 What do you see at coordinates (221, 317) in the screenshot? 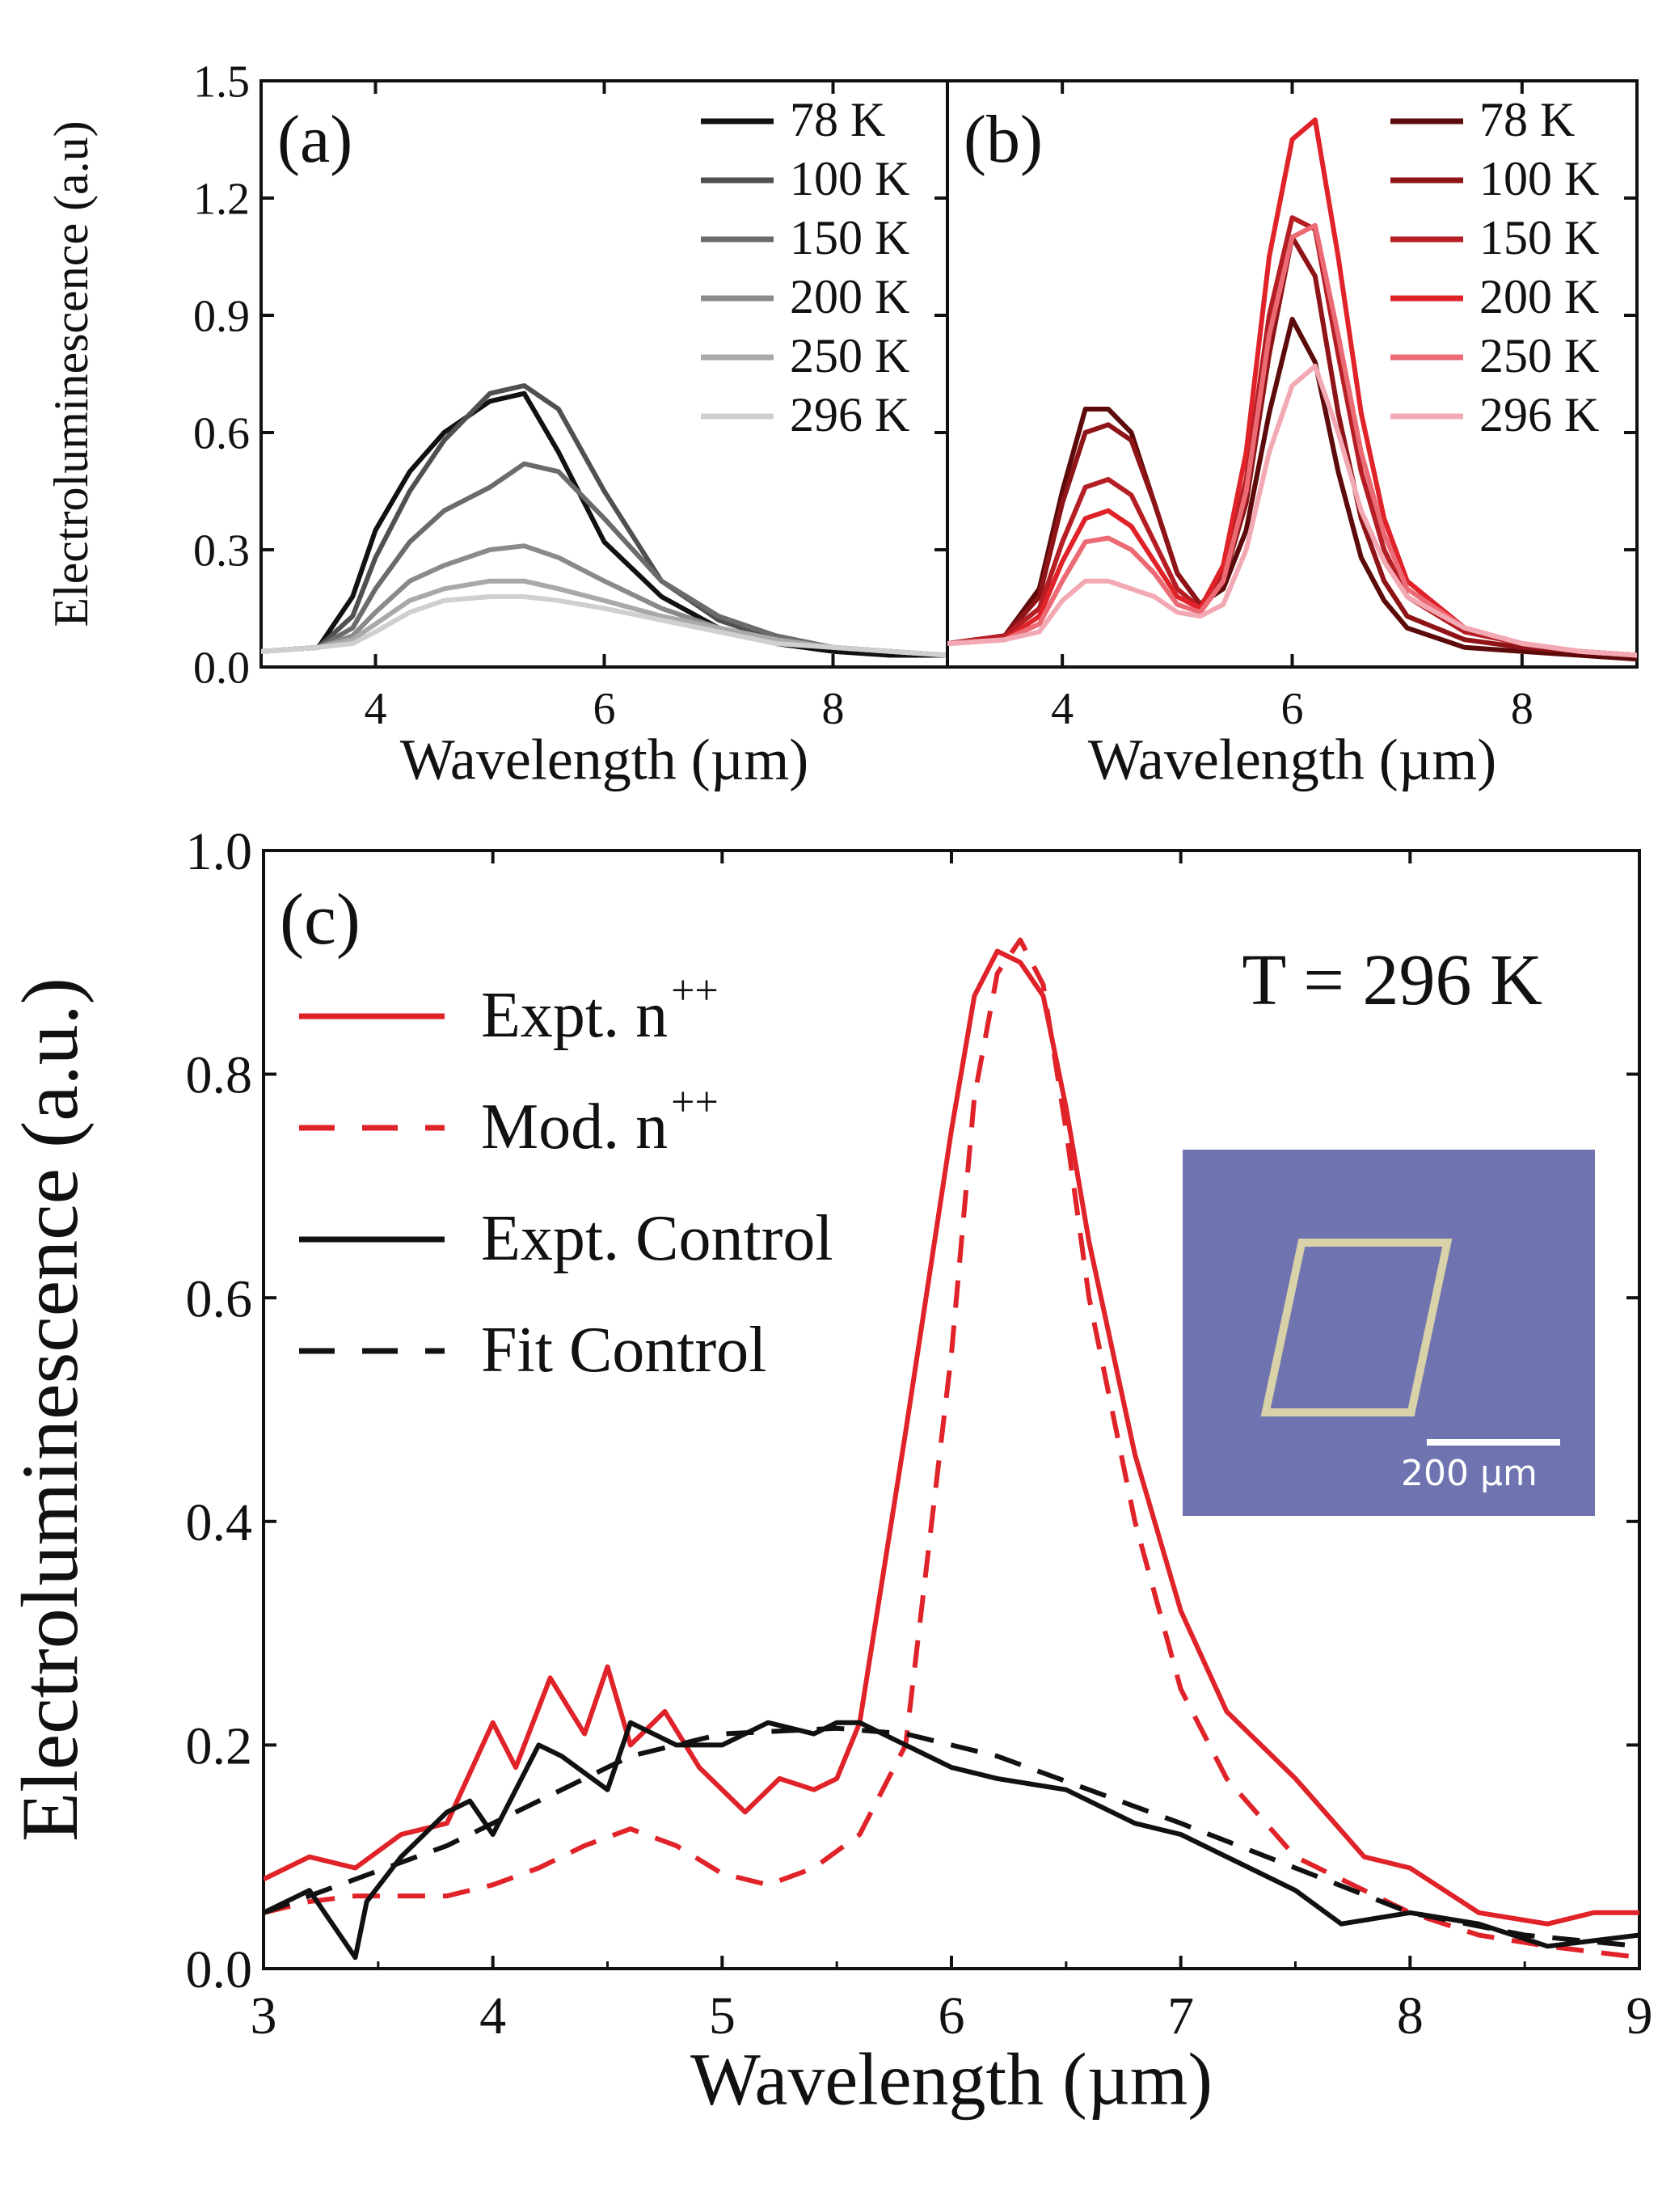
I see `y-tick-label: 0.9` at bounding box center [221, 317].